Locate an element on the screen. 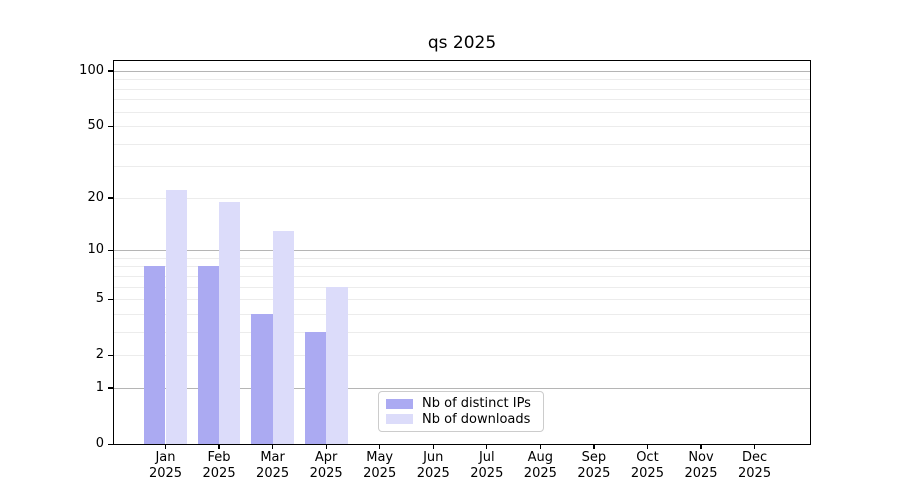 The image size is (900, 500). x-tick-label: Jan 2025 is located at coordinates (165, 465).